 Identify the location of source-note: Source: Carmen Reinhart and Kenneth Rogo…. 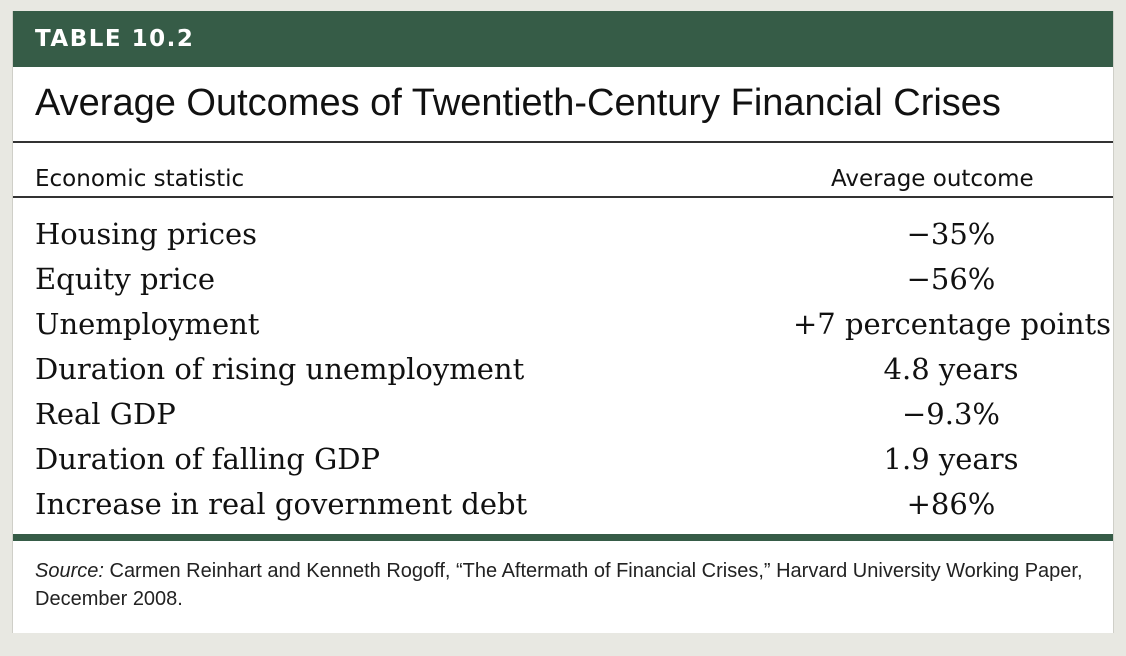
(565, 585).